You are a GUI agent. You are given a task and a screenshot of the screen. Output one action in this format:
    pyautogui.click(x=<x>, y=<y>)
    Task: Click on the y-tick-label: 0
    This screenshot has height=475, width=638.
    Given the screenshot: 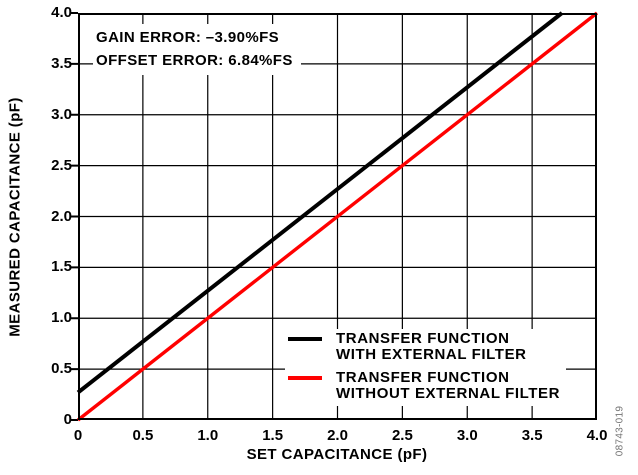 What is the action you would take?
    pyautogui.click(x=67, y=419)
    